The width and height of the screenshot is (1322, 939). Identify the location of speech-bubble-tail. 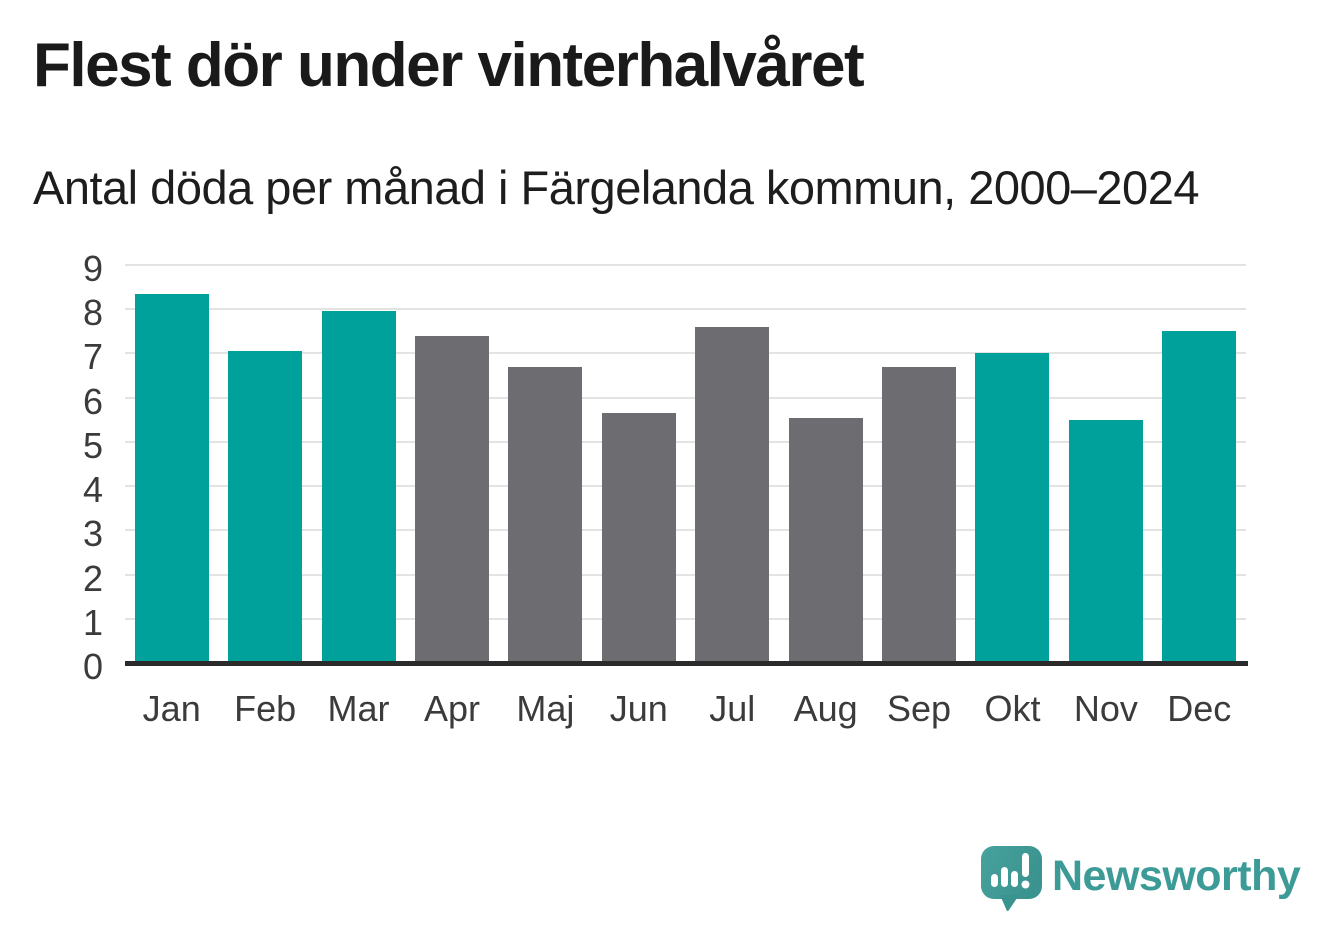
(1009, 903).